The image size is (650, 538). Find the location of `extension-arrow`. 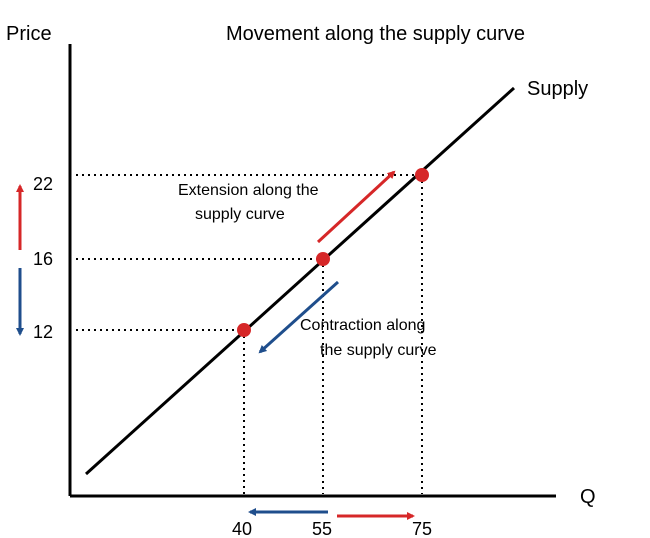

extension-arrow is located at coordinates (356, 207).